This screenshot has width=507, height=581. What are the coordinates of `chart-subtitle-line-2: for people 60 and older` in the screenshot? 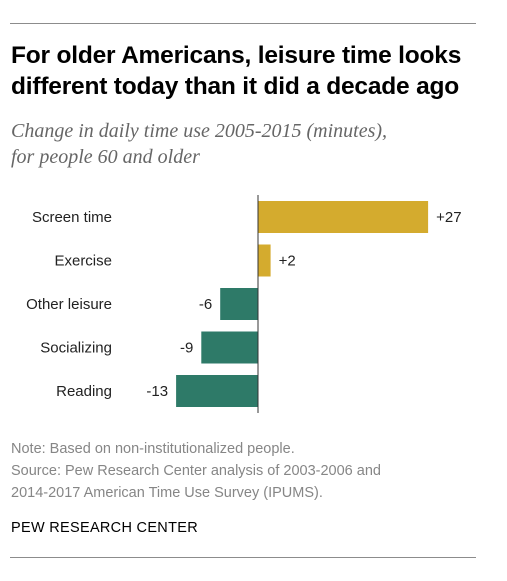 It's located at (105, 157).